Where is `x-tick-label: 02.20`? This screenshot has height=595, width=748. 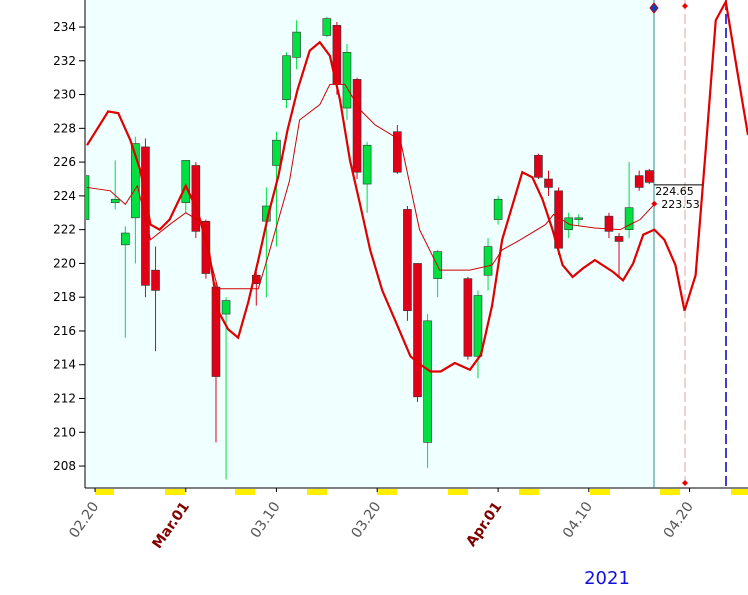
x-tick-label: 02.20 is located at coordinates (84, 520).